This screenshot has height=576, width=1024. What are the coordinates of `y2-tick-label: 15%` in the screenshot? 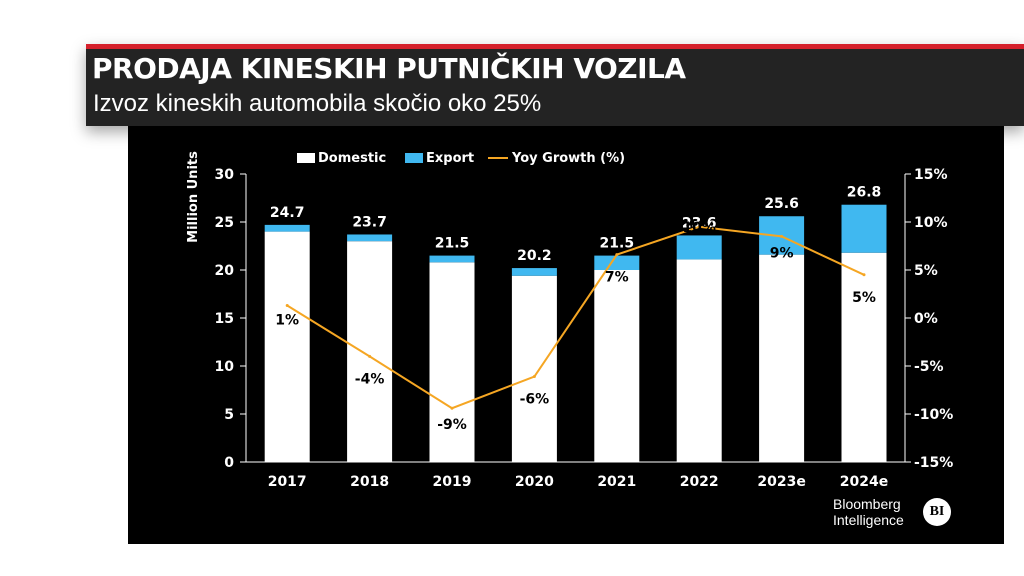 It's located at (931, 175).